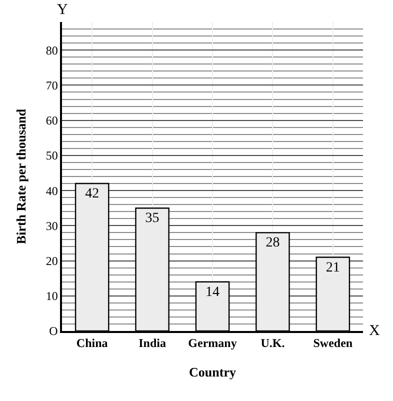 This screenshot has height=401, width=393. I want to click on x-axis-title: Country, so click(212, 372).